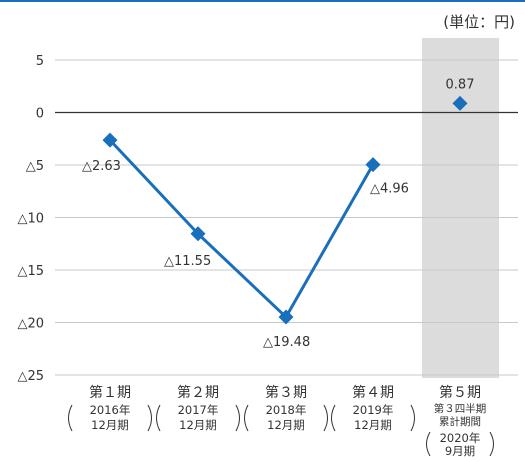 The image size is (525, 462). I want to click on x-category-subline: 2018年, so click(286, 410).